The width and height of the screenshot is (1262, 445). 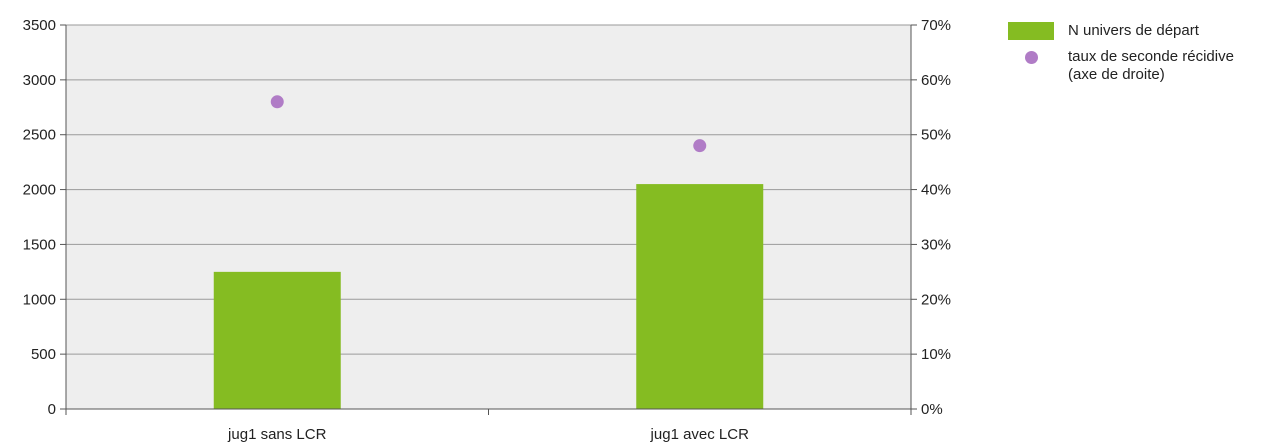 I want to click on right-axis-tick-label: 40%, so click(x=936, y=190).